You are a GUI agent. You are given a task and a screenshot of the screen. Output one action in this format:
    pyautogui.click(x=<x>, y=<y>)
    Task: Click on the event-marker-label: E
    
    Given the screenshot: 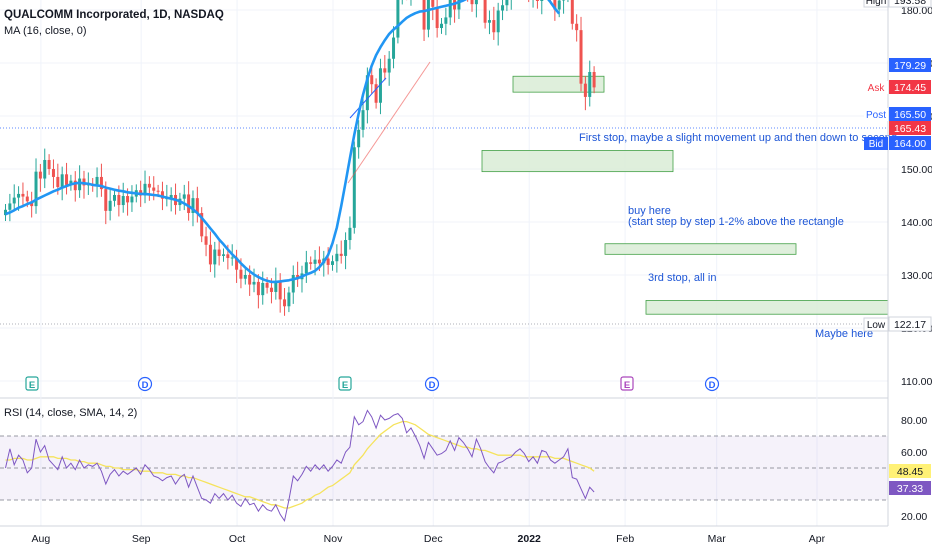 What is the action you would take?
    pyautogui.click(x=32, y=385)
    